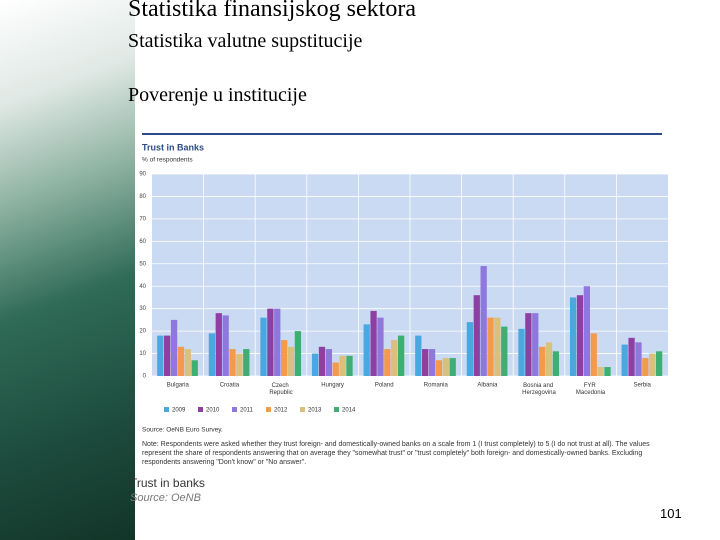 The image size is (720, 540). Describe the element at coordinates (142, 242) in the screenshot. I see `y-tick-label: 60` at that location.